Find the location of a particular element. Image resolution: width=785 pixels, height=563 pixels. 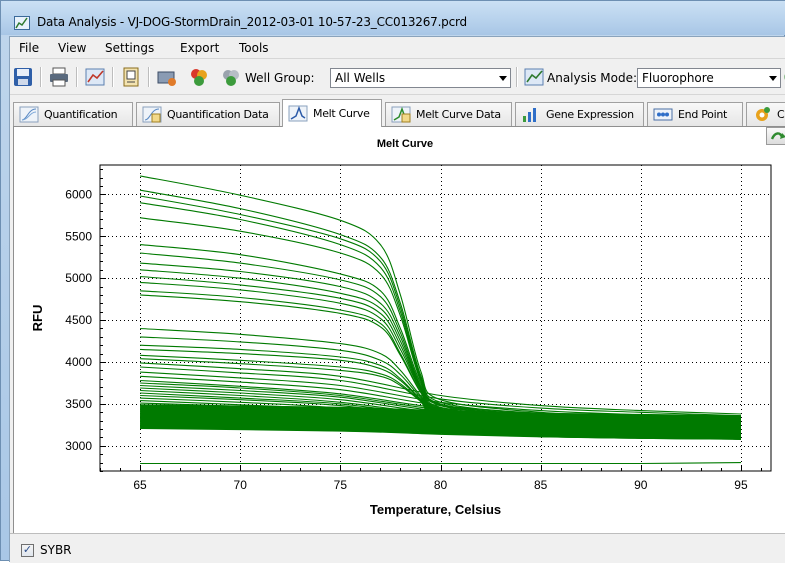

sybr-label: SYBR is located at coordinates (56, 550).